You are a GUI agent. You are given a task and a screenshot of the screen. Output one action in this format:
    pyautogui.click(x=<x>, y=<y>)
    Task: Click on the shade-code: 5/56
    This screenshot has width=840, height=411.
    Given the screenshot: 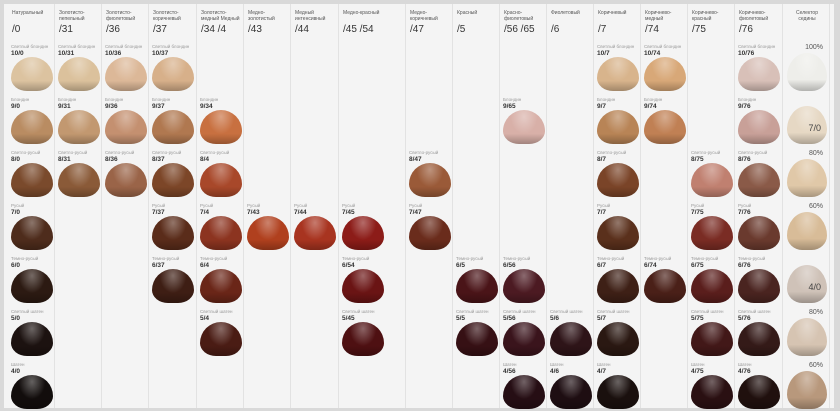 What is the action you would take?
    pyautogui.click(x=509, y=318)
    